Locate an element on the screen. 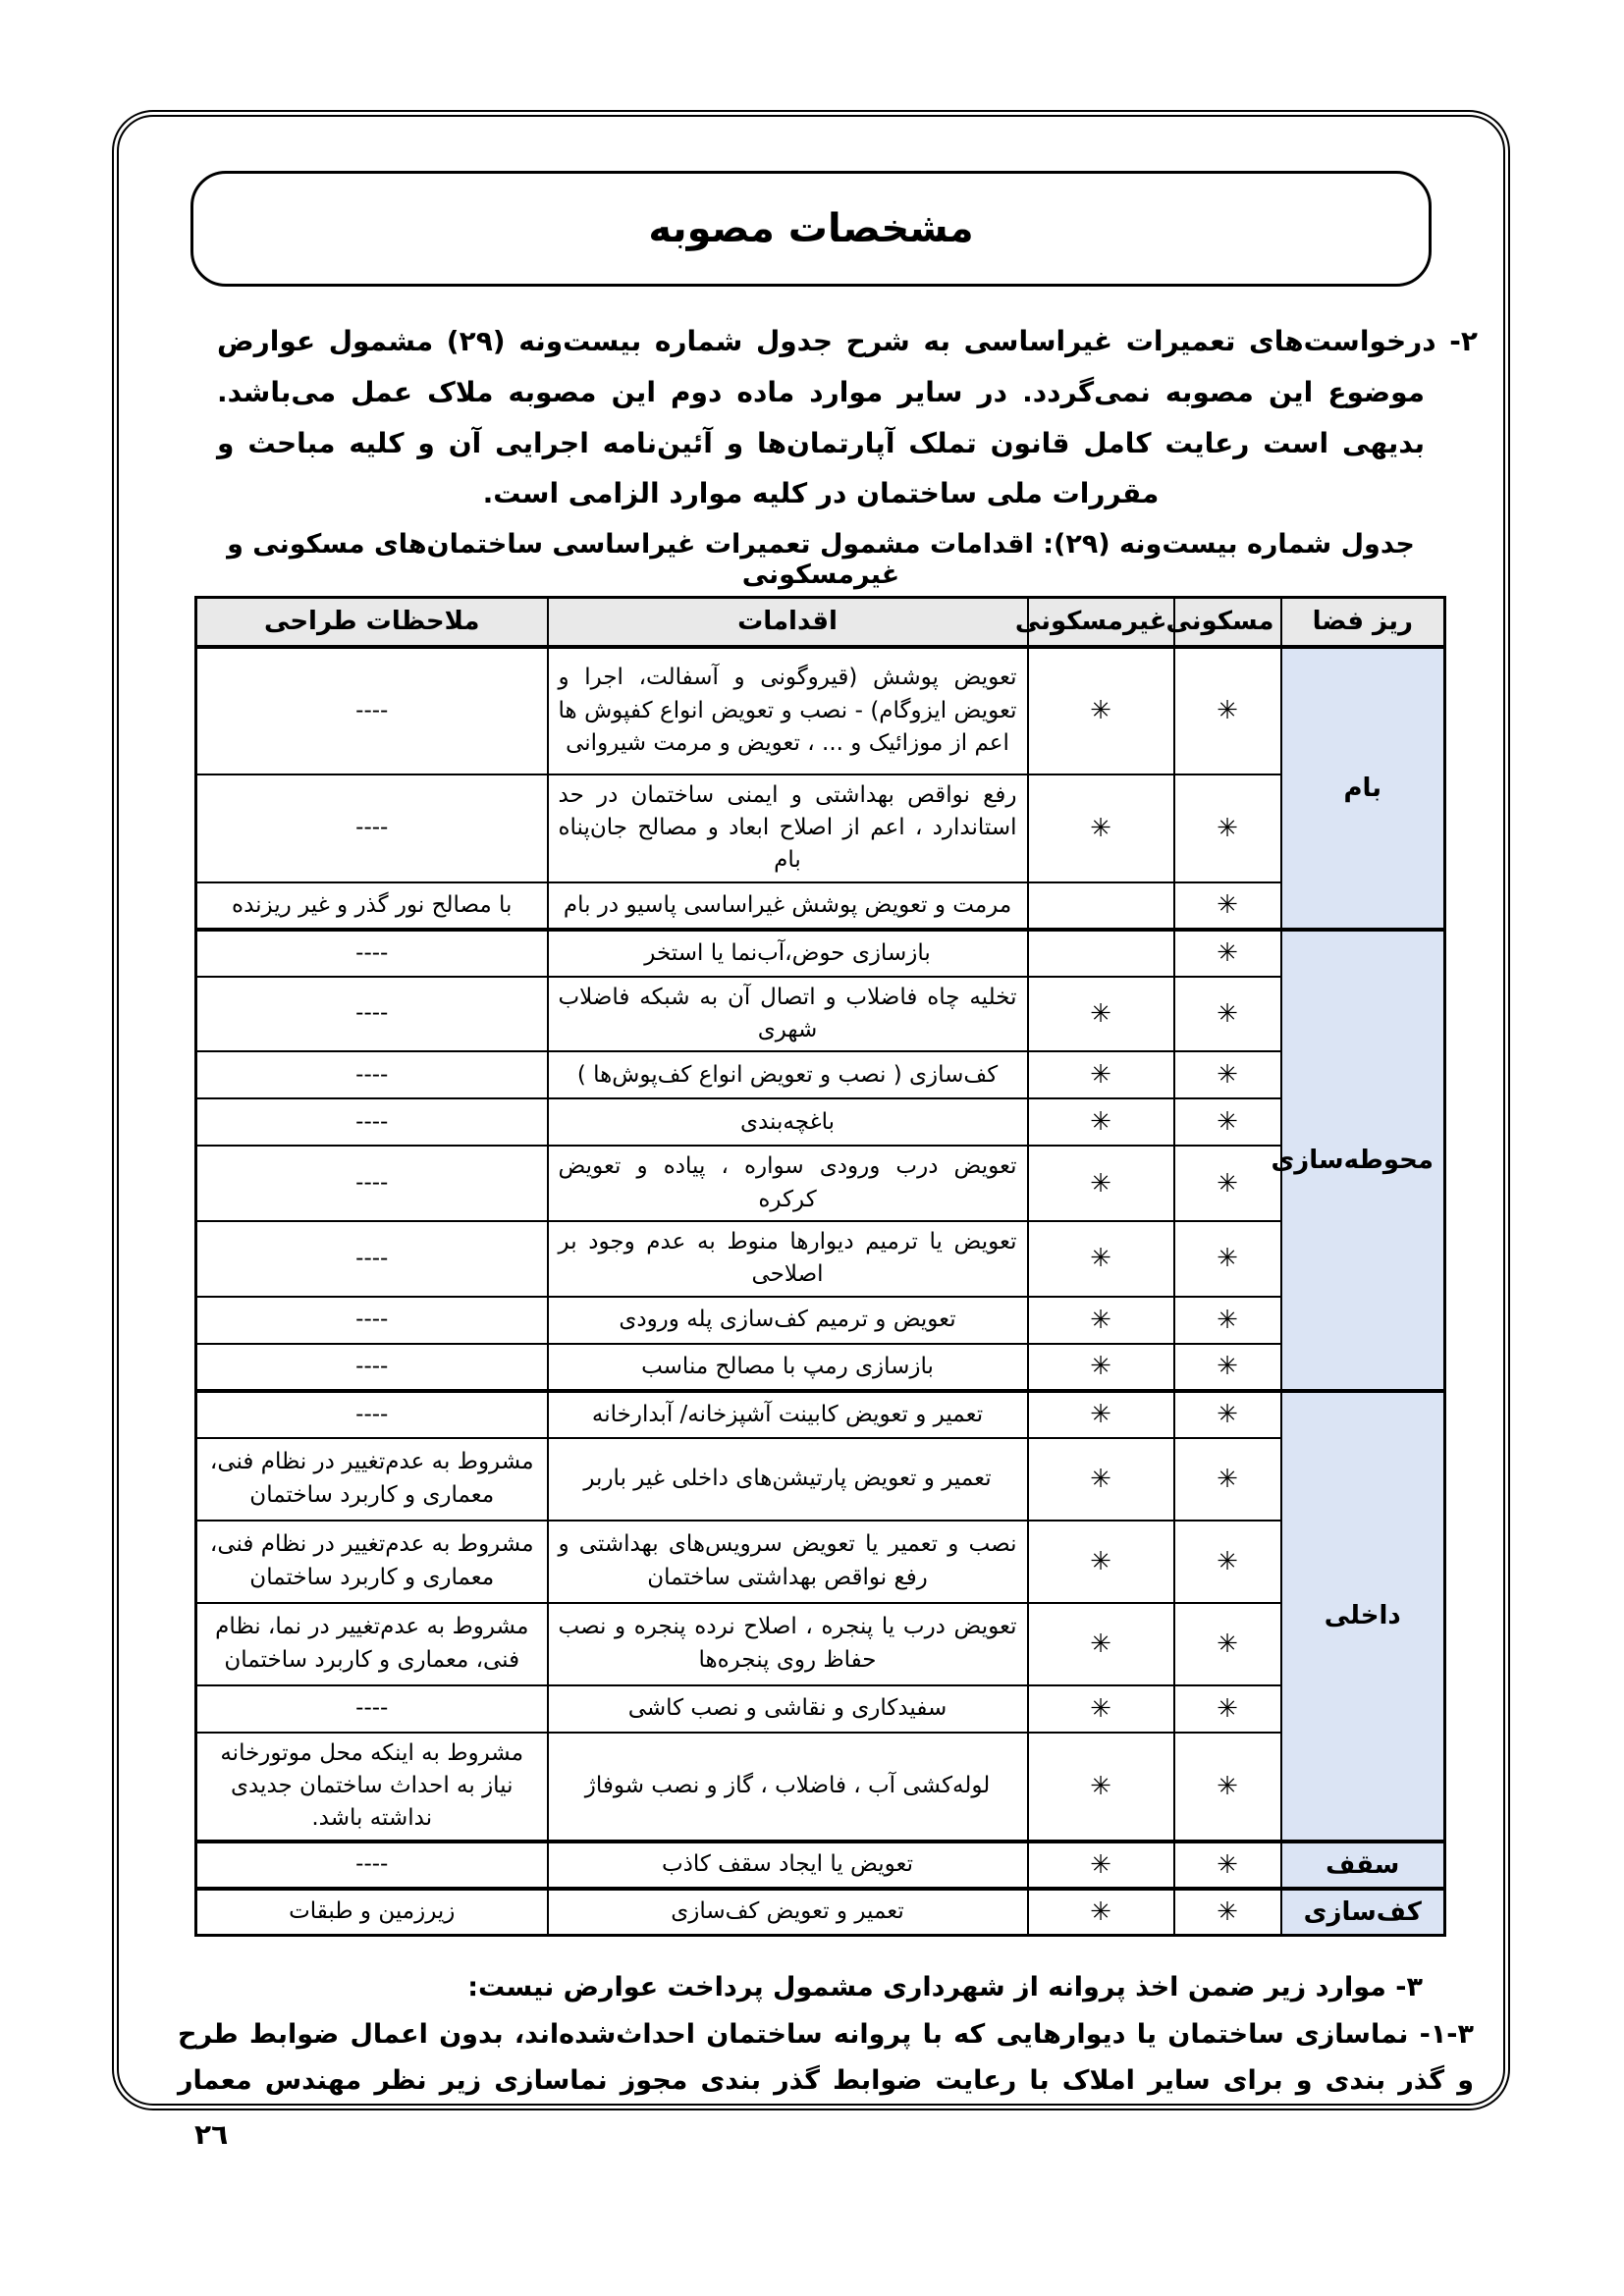  note-cell: زیرزمین و طبقات is located at coordinates (371, 1911).